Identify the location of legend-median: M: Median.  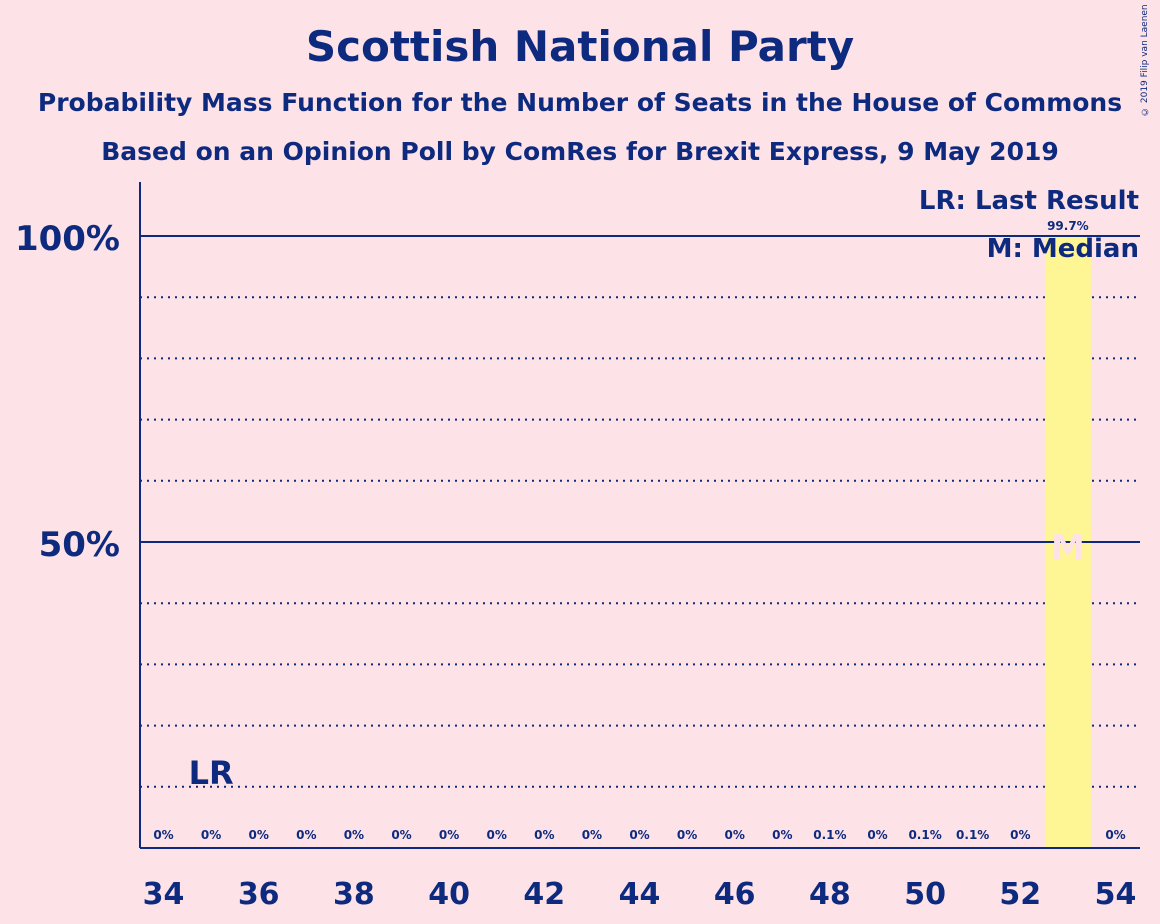
(1063, 249).